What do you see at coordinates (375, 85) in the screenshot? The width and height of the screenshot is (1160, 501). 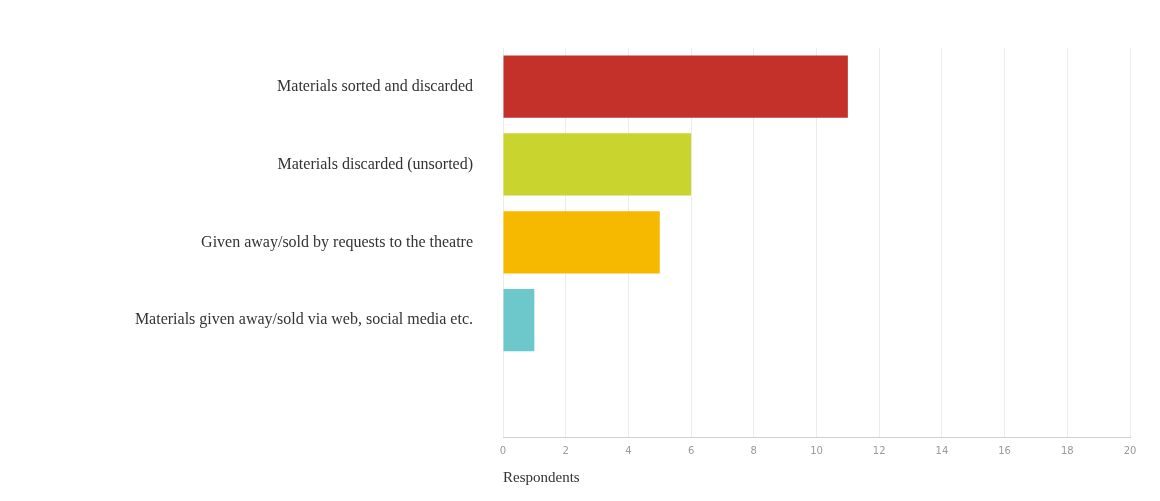 I see `y-tick-label: Materials sorted and discarded` at bounding box center [375, 85].